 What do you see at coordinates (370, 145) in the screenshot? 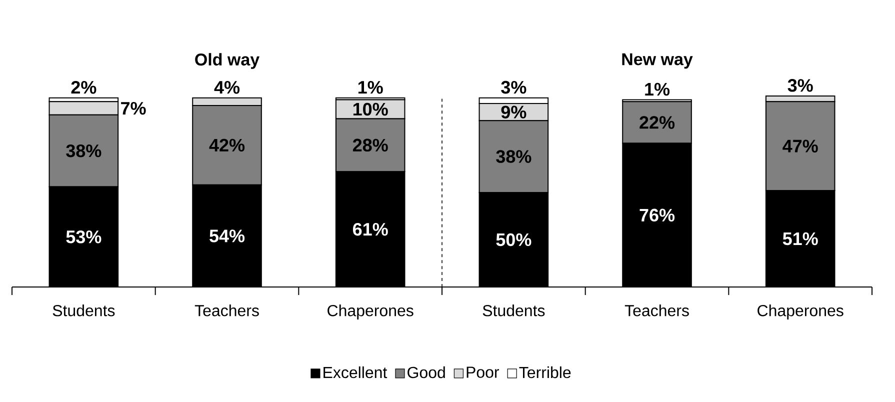
I see `data-label: 28%` at bounding box center [370, 145].